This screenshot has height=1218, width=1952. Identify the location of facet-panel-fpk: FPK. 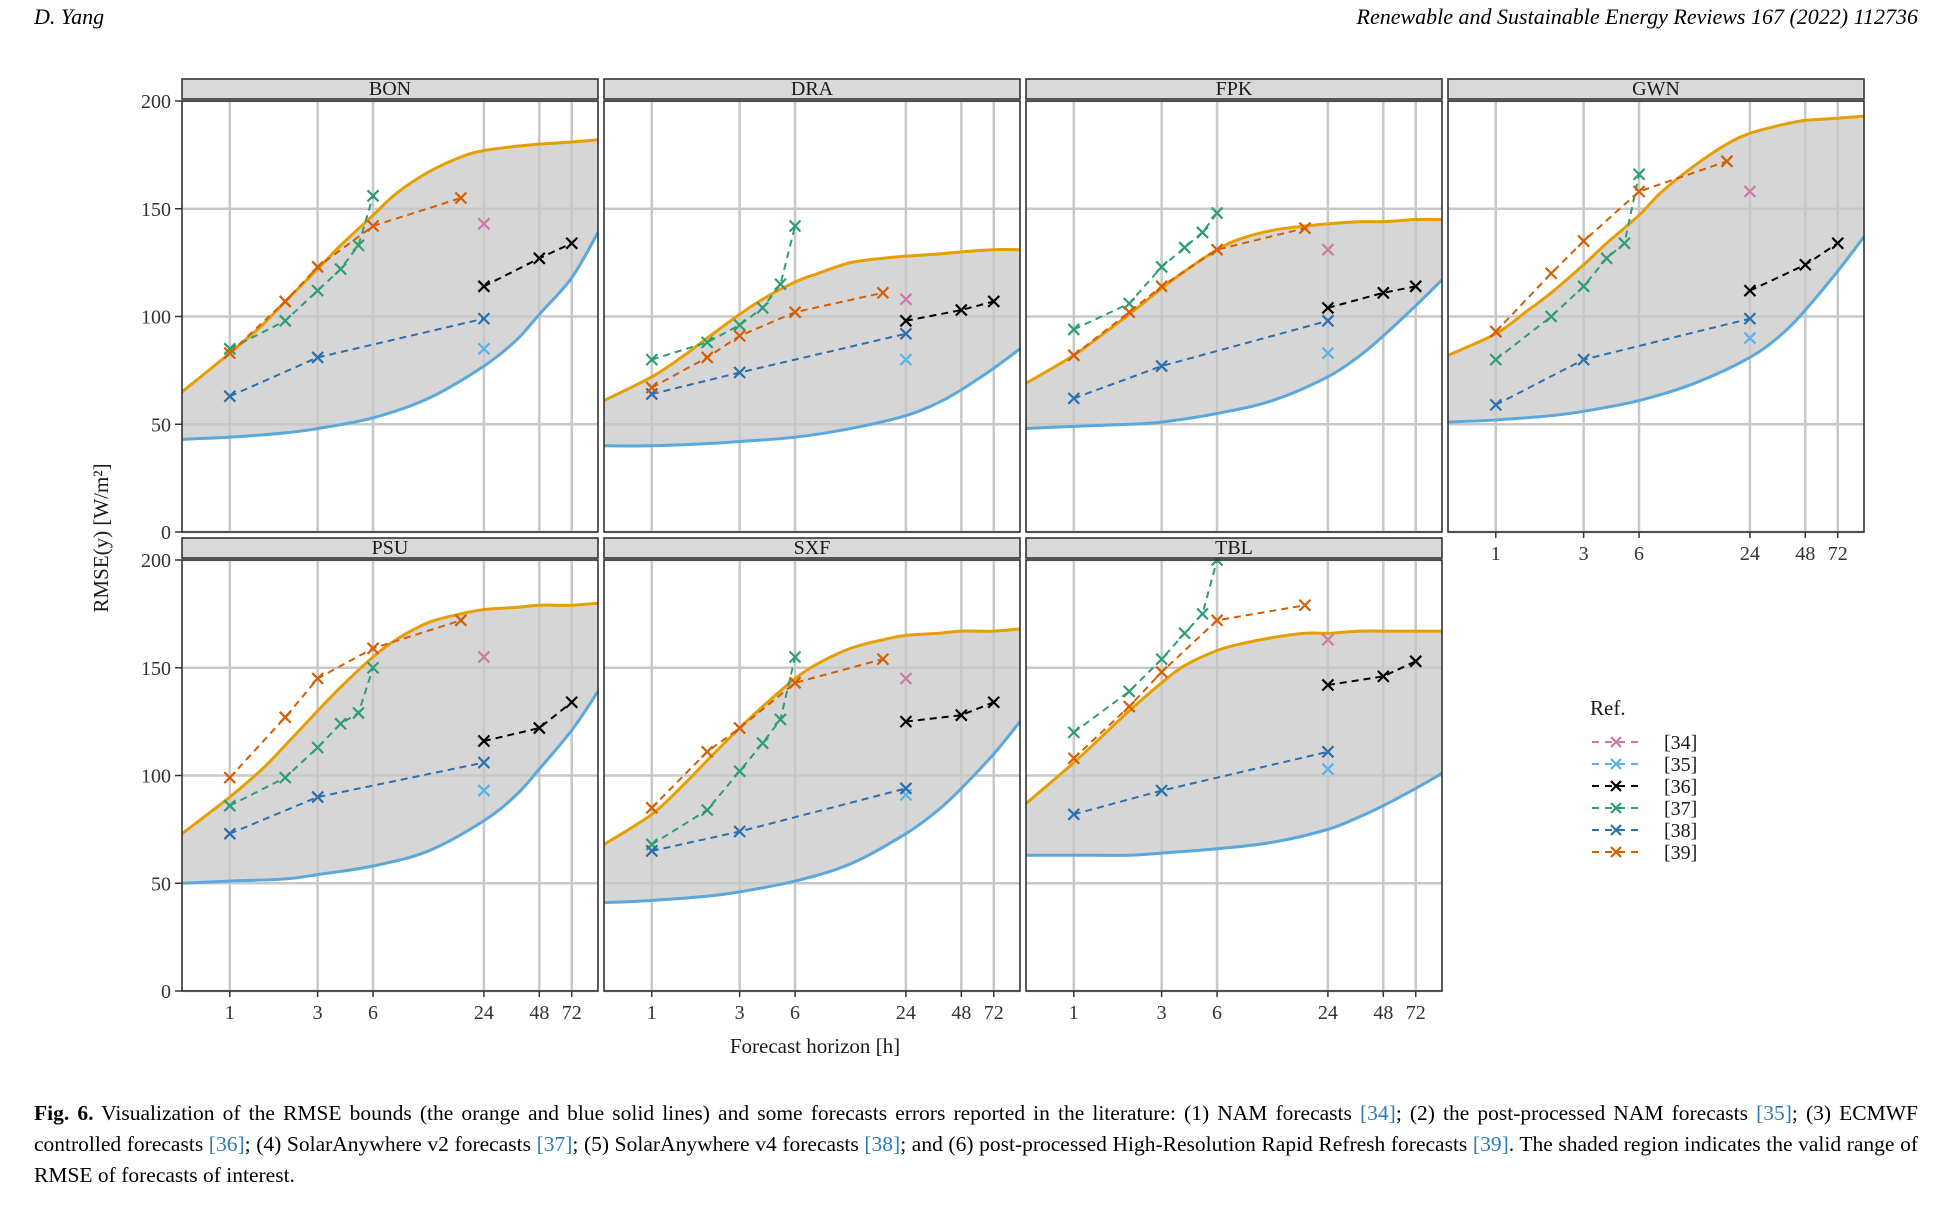
(1234, 306).